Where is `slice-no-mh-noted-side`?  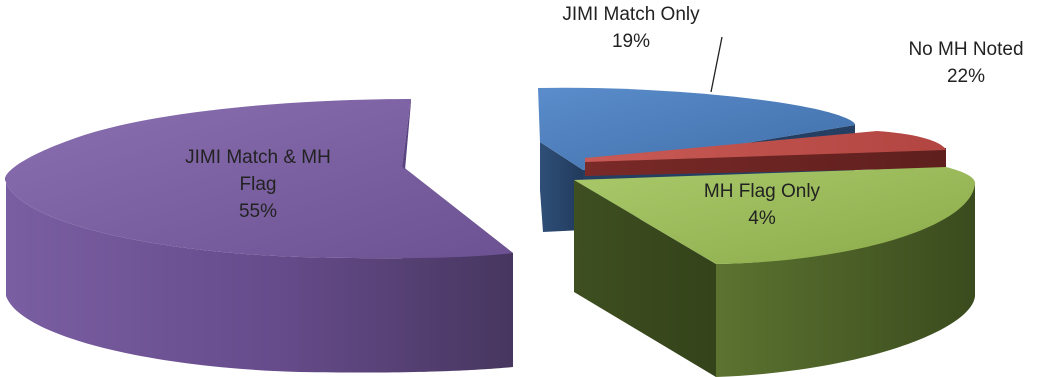
slice-no-mh-noted-side is located at coordinates (765, 162).